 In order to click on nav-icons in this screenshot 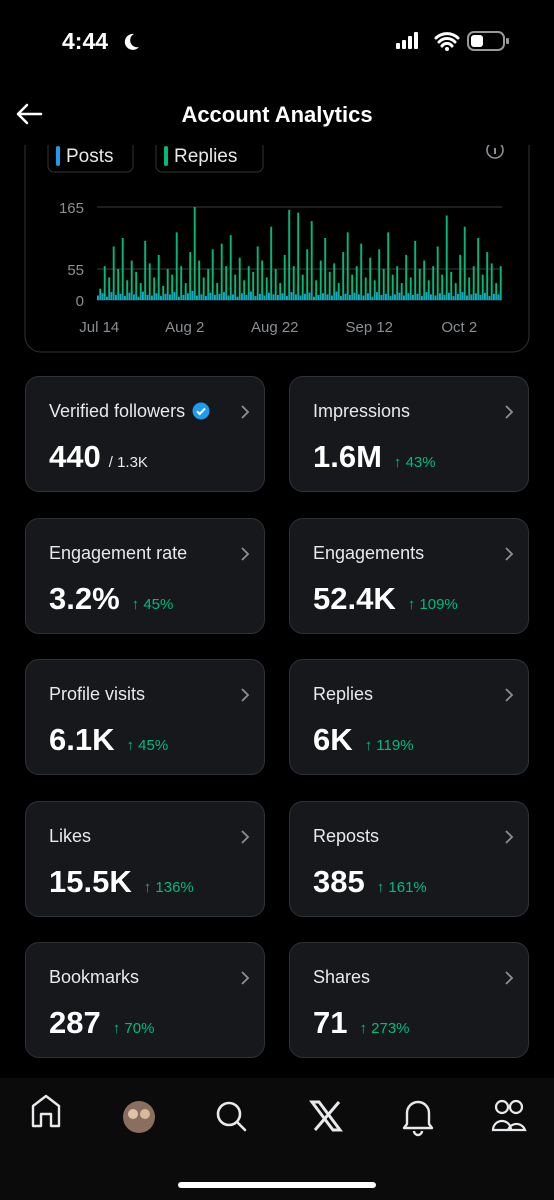, I will do `click(279, 1141)`.